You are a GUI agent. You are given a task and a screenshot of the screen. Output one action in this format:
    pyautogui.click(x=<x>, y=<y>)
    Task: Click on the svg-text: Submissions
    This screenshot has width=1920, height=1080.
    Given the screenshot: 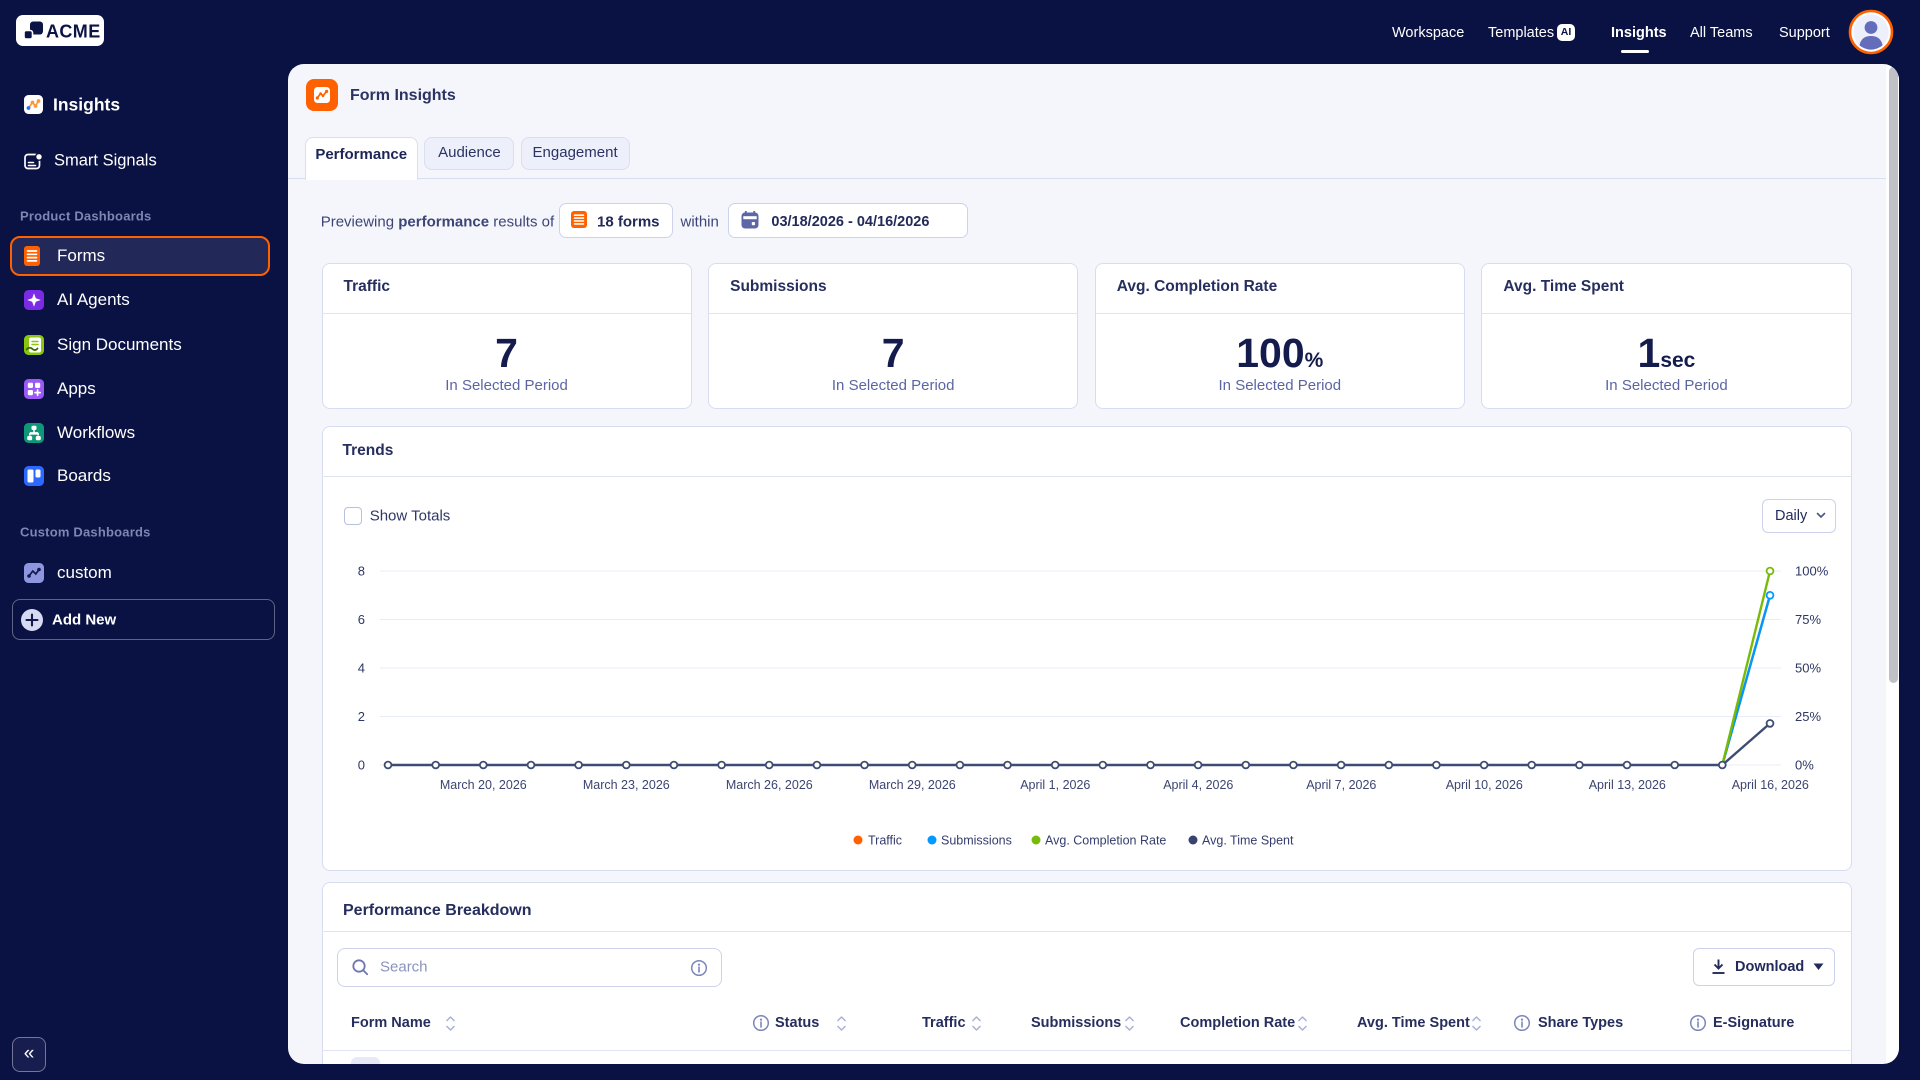 What is the action you would take?
    pyautogui.click(x=976, y=841)
    